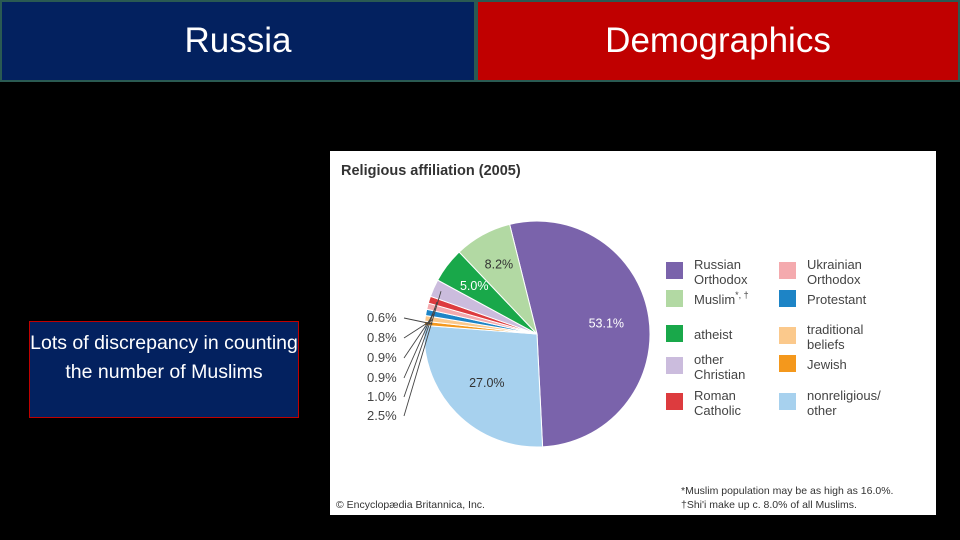  Describe the element at coordinates (834, 272) in the screenshot. I see `legend-label-ukrainian-orthodox: Ukrainian Orthodox` at that location.